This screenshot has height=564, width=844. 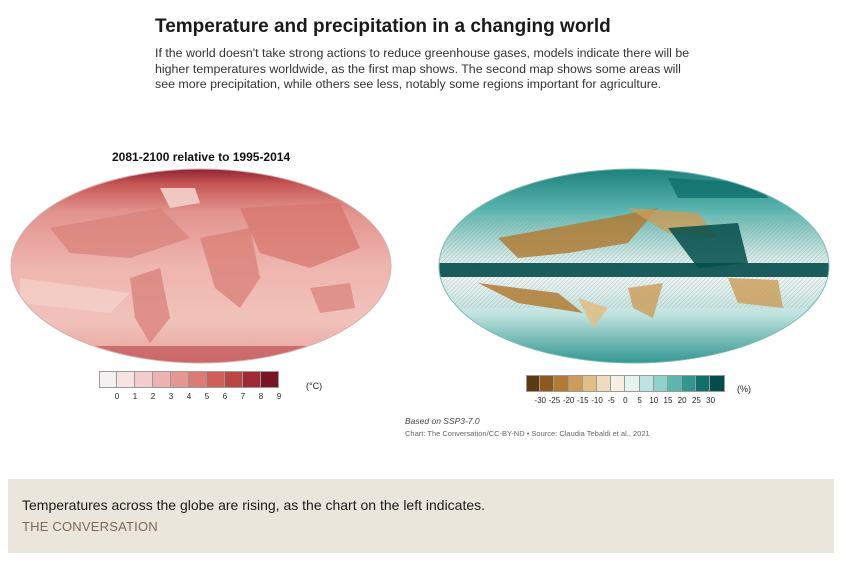 I want to click on temperature-legend: 0 1 2 3 4 5 6 7 8 9, so click(x=190, y=387).